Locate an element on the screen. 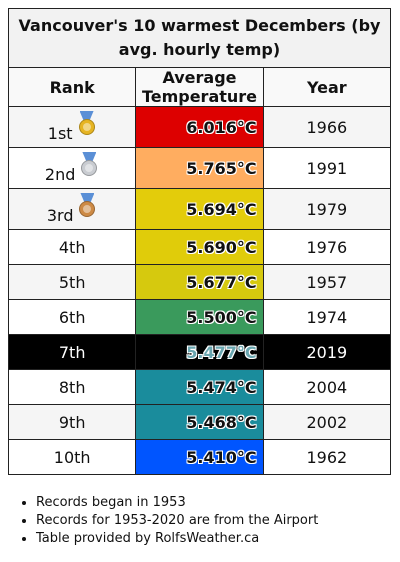  rank-cell: 9th is located at coordinates (72, 422).